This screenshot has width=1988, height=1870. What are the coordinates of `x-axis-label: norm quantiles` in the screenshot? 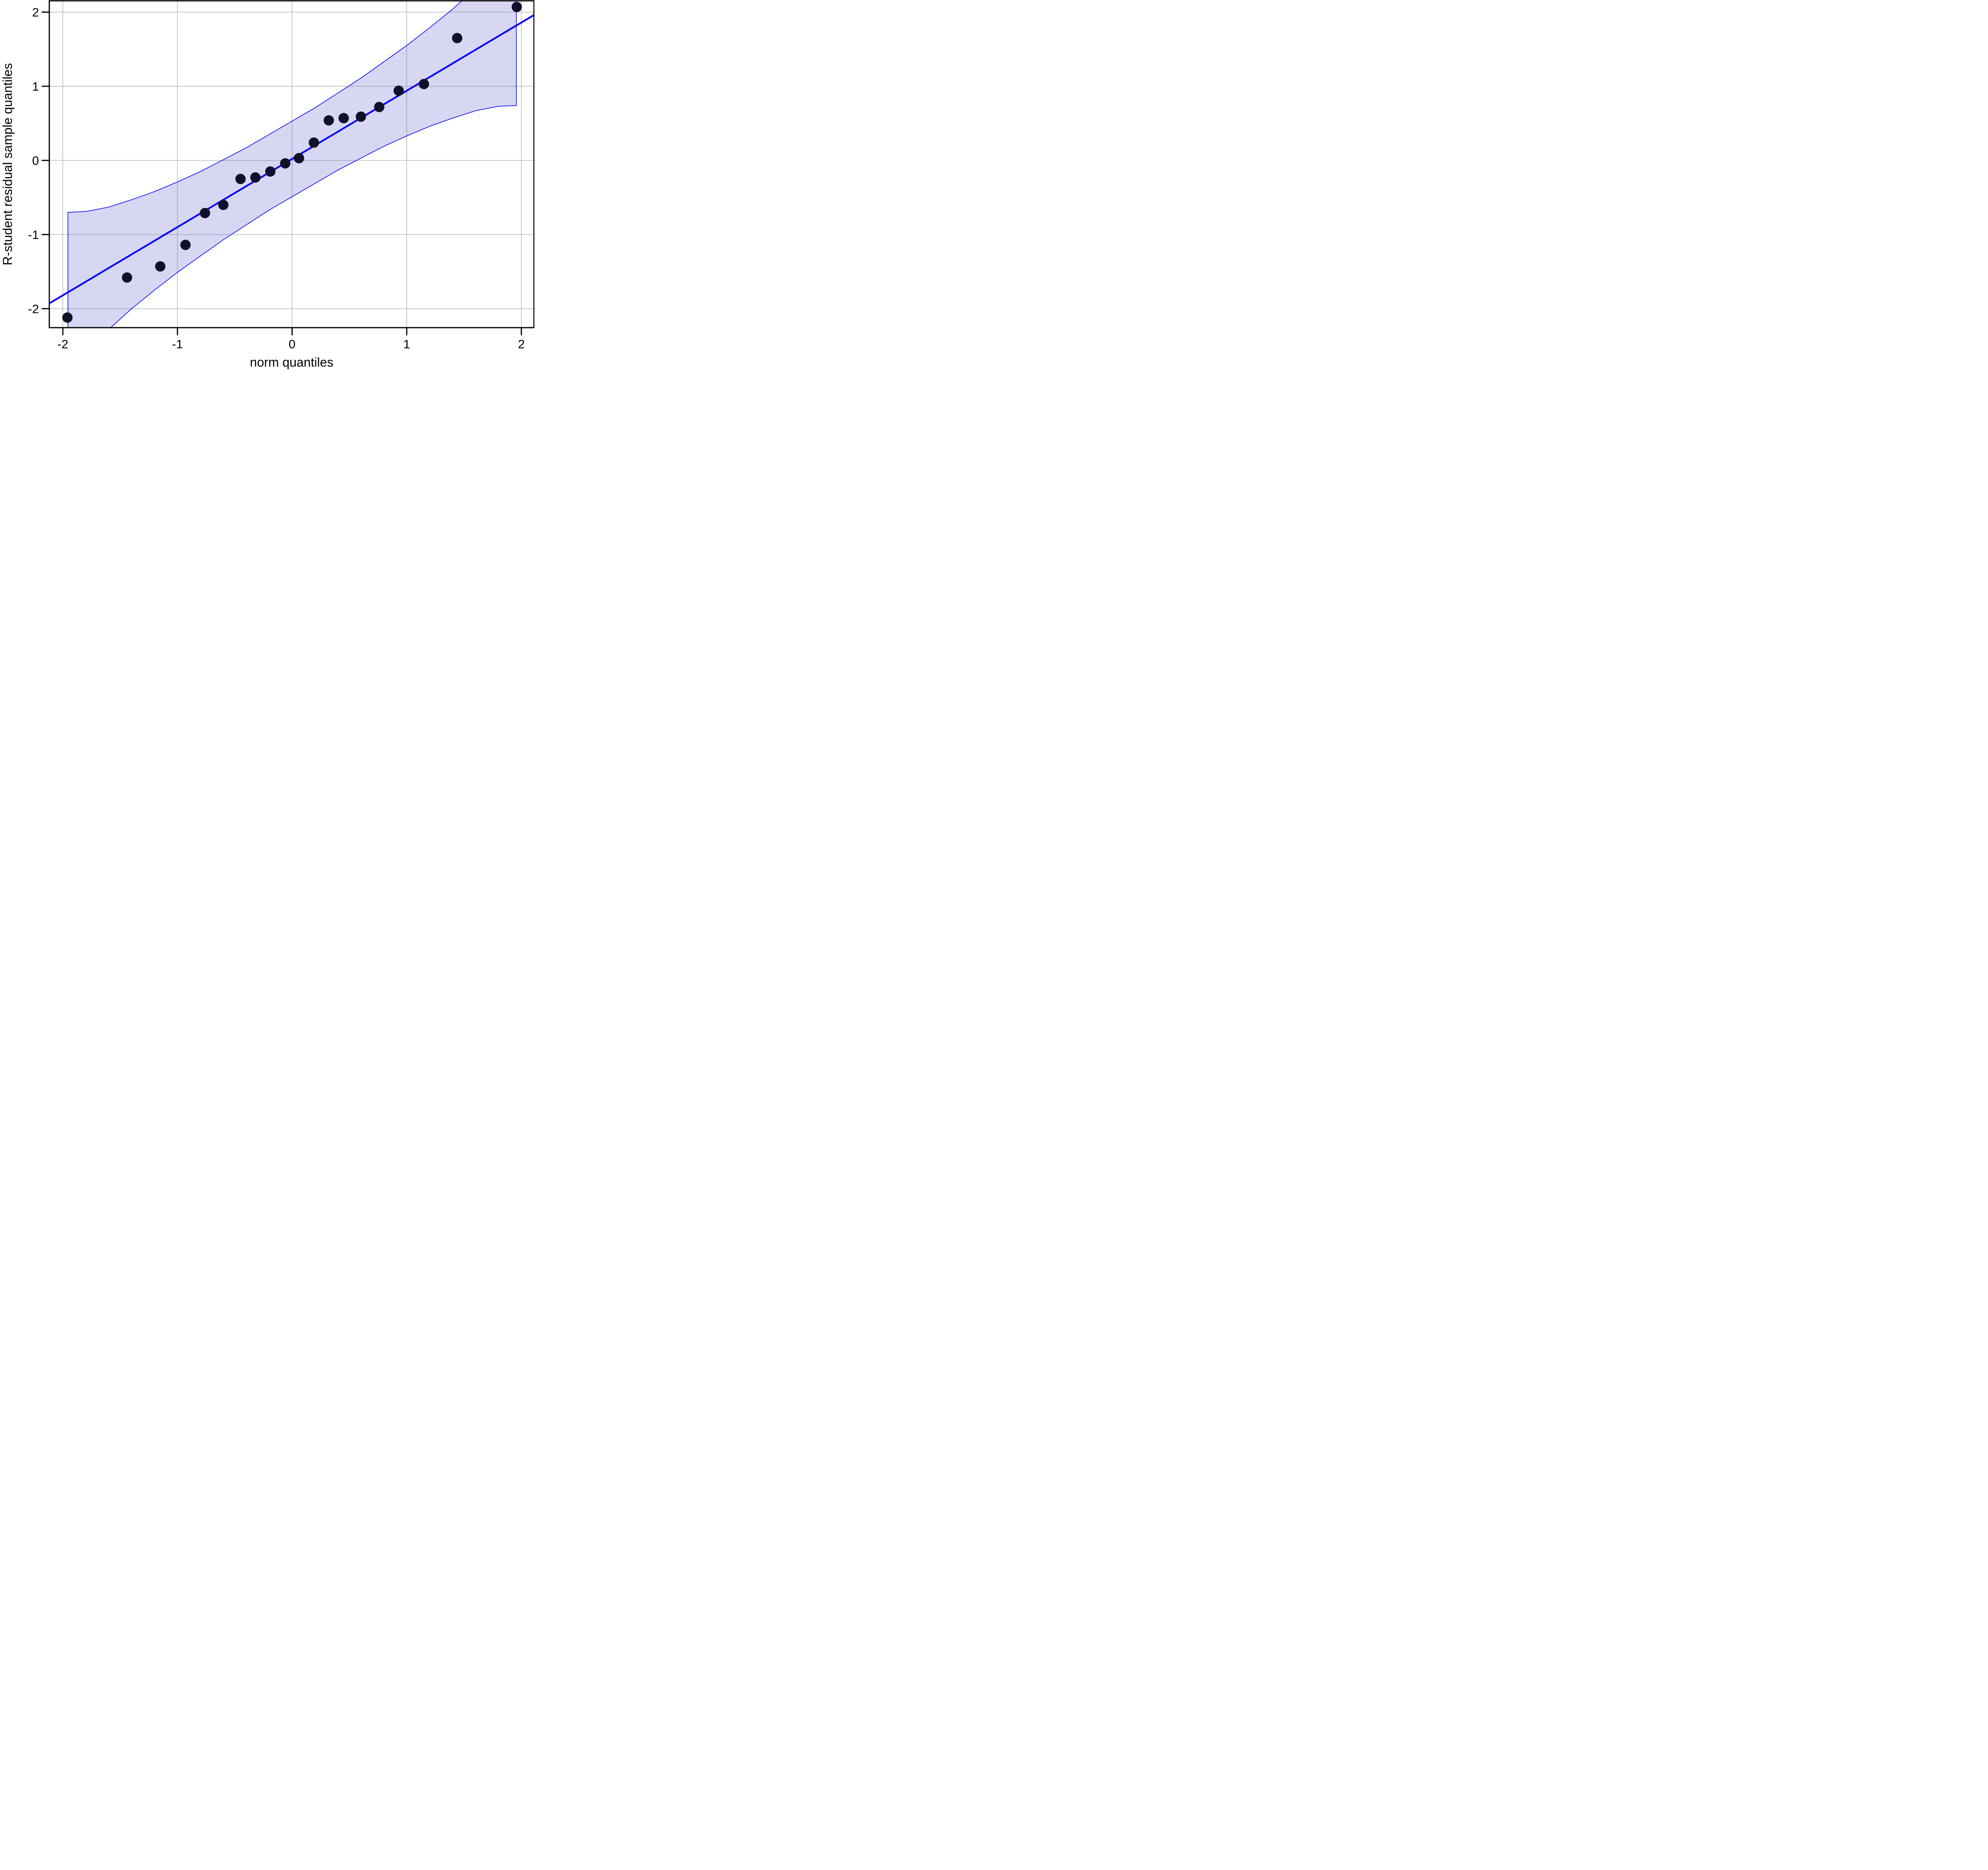 It's located at (292, 362).